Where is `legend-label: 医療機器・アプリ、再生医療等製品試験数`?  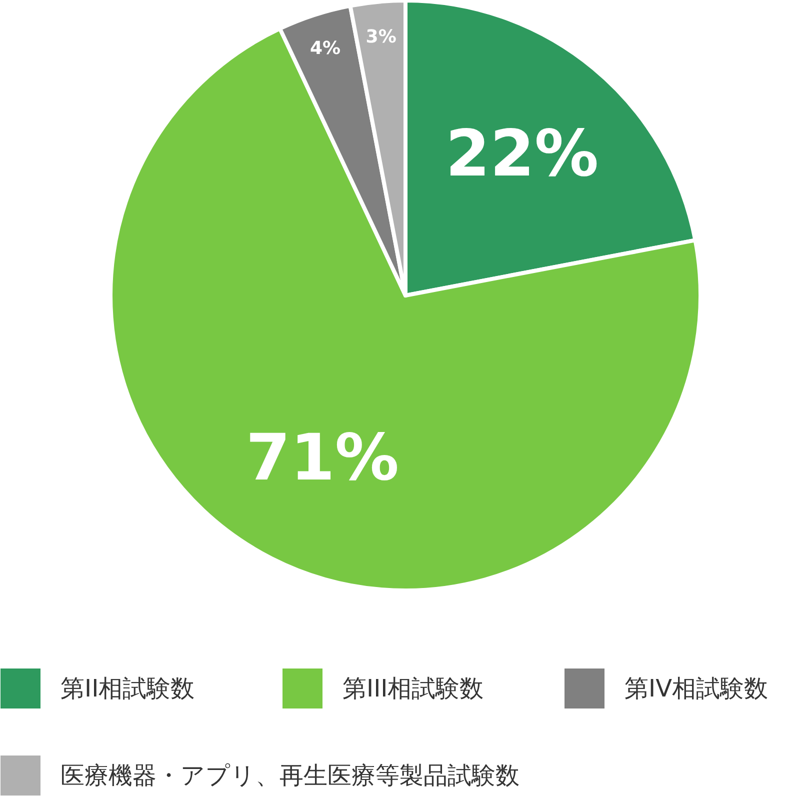
legend-label: 医療機器・アプリ、再生医療等製品試験数 is located at coordinates (290, 776).